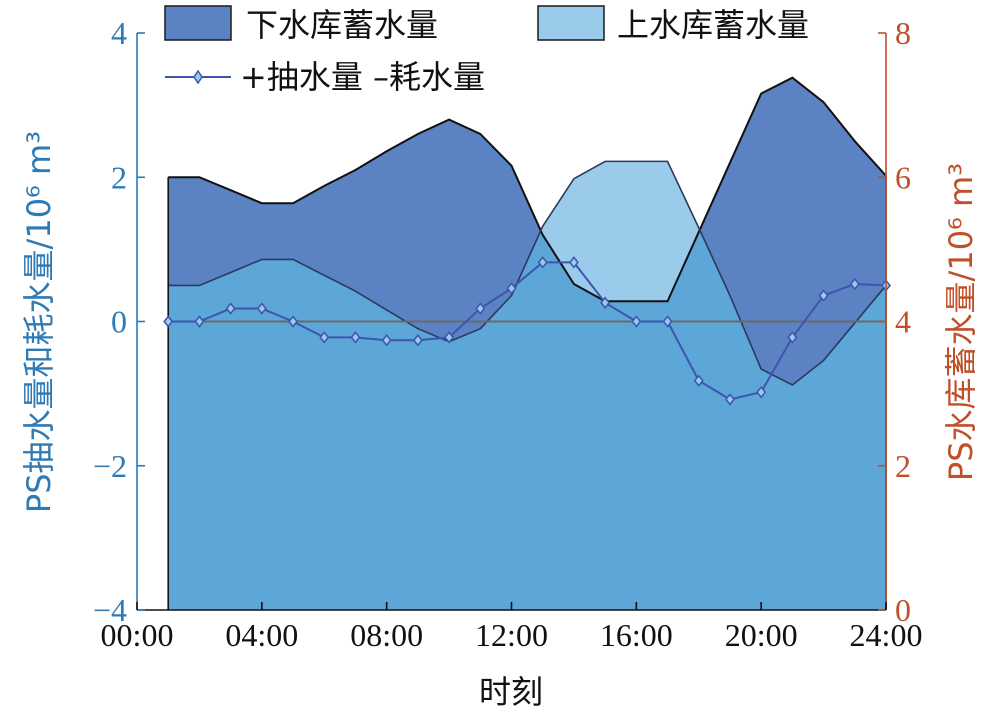 The width and height of the screenshot is (1000, 715). Describe the element at coordinates (713, 25) in the screenshot. I see `legend-label-upper-reservoir: 上水库蓄水量` at that location.